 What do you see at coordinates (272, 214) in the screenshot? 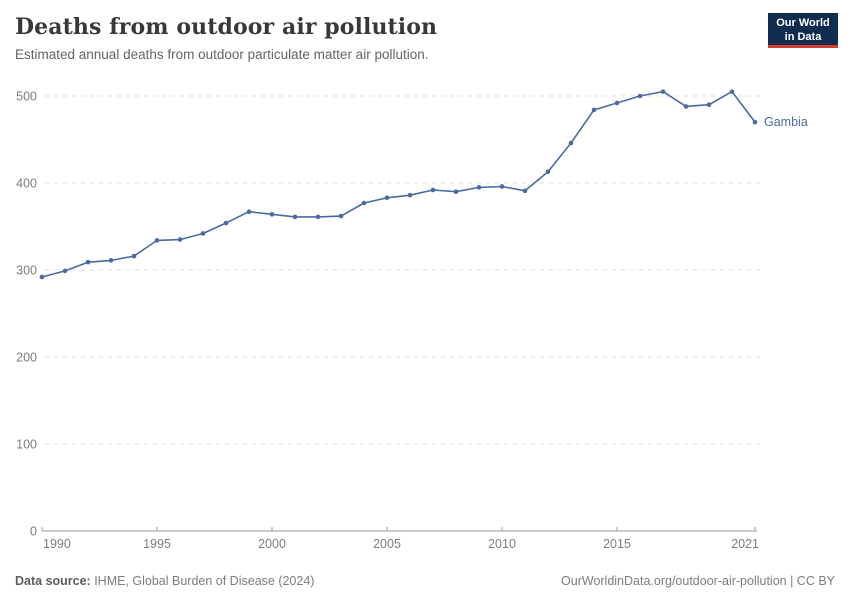
I see `data-point-2000` at bounding box center [272, 214].